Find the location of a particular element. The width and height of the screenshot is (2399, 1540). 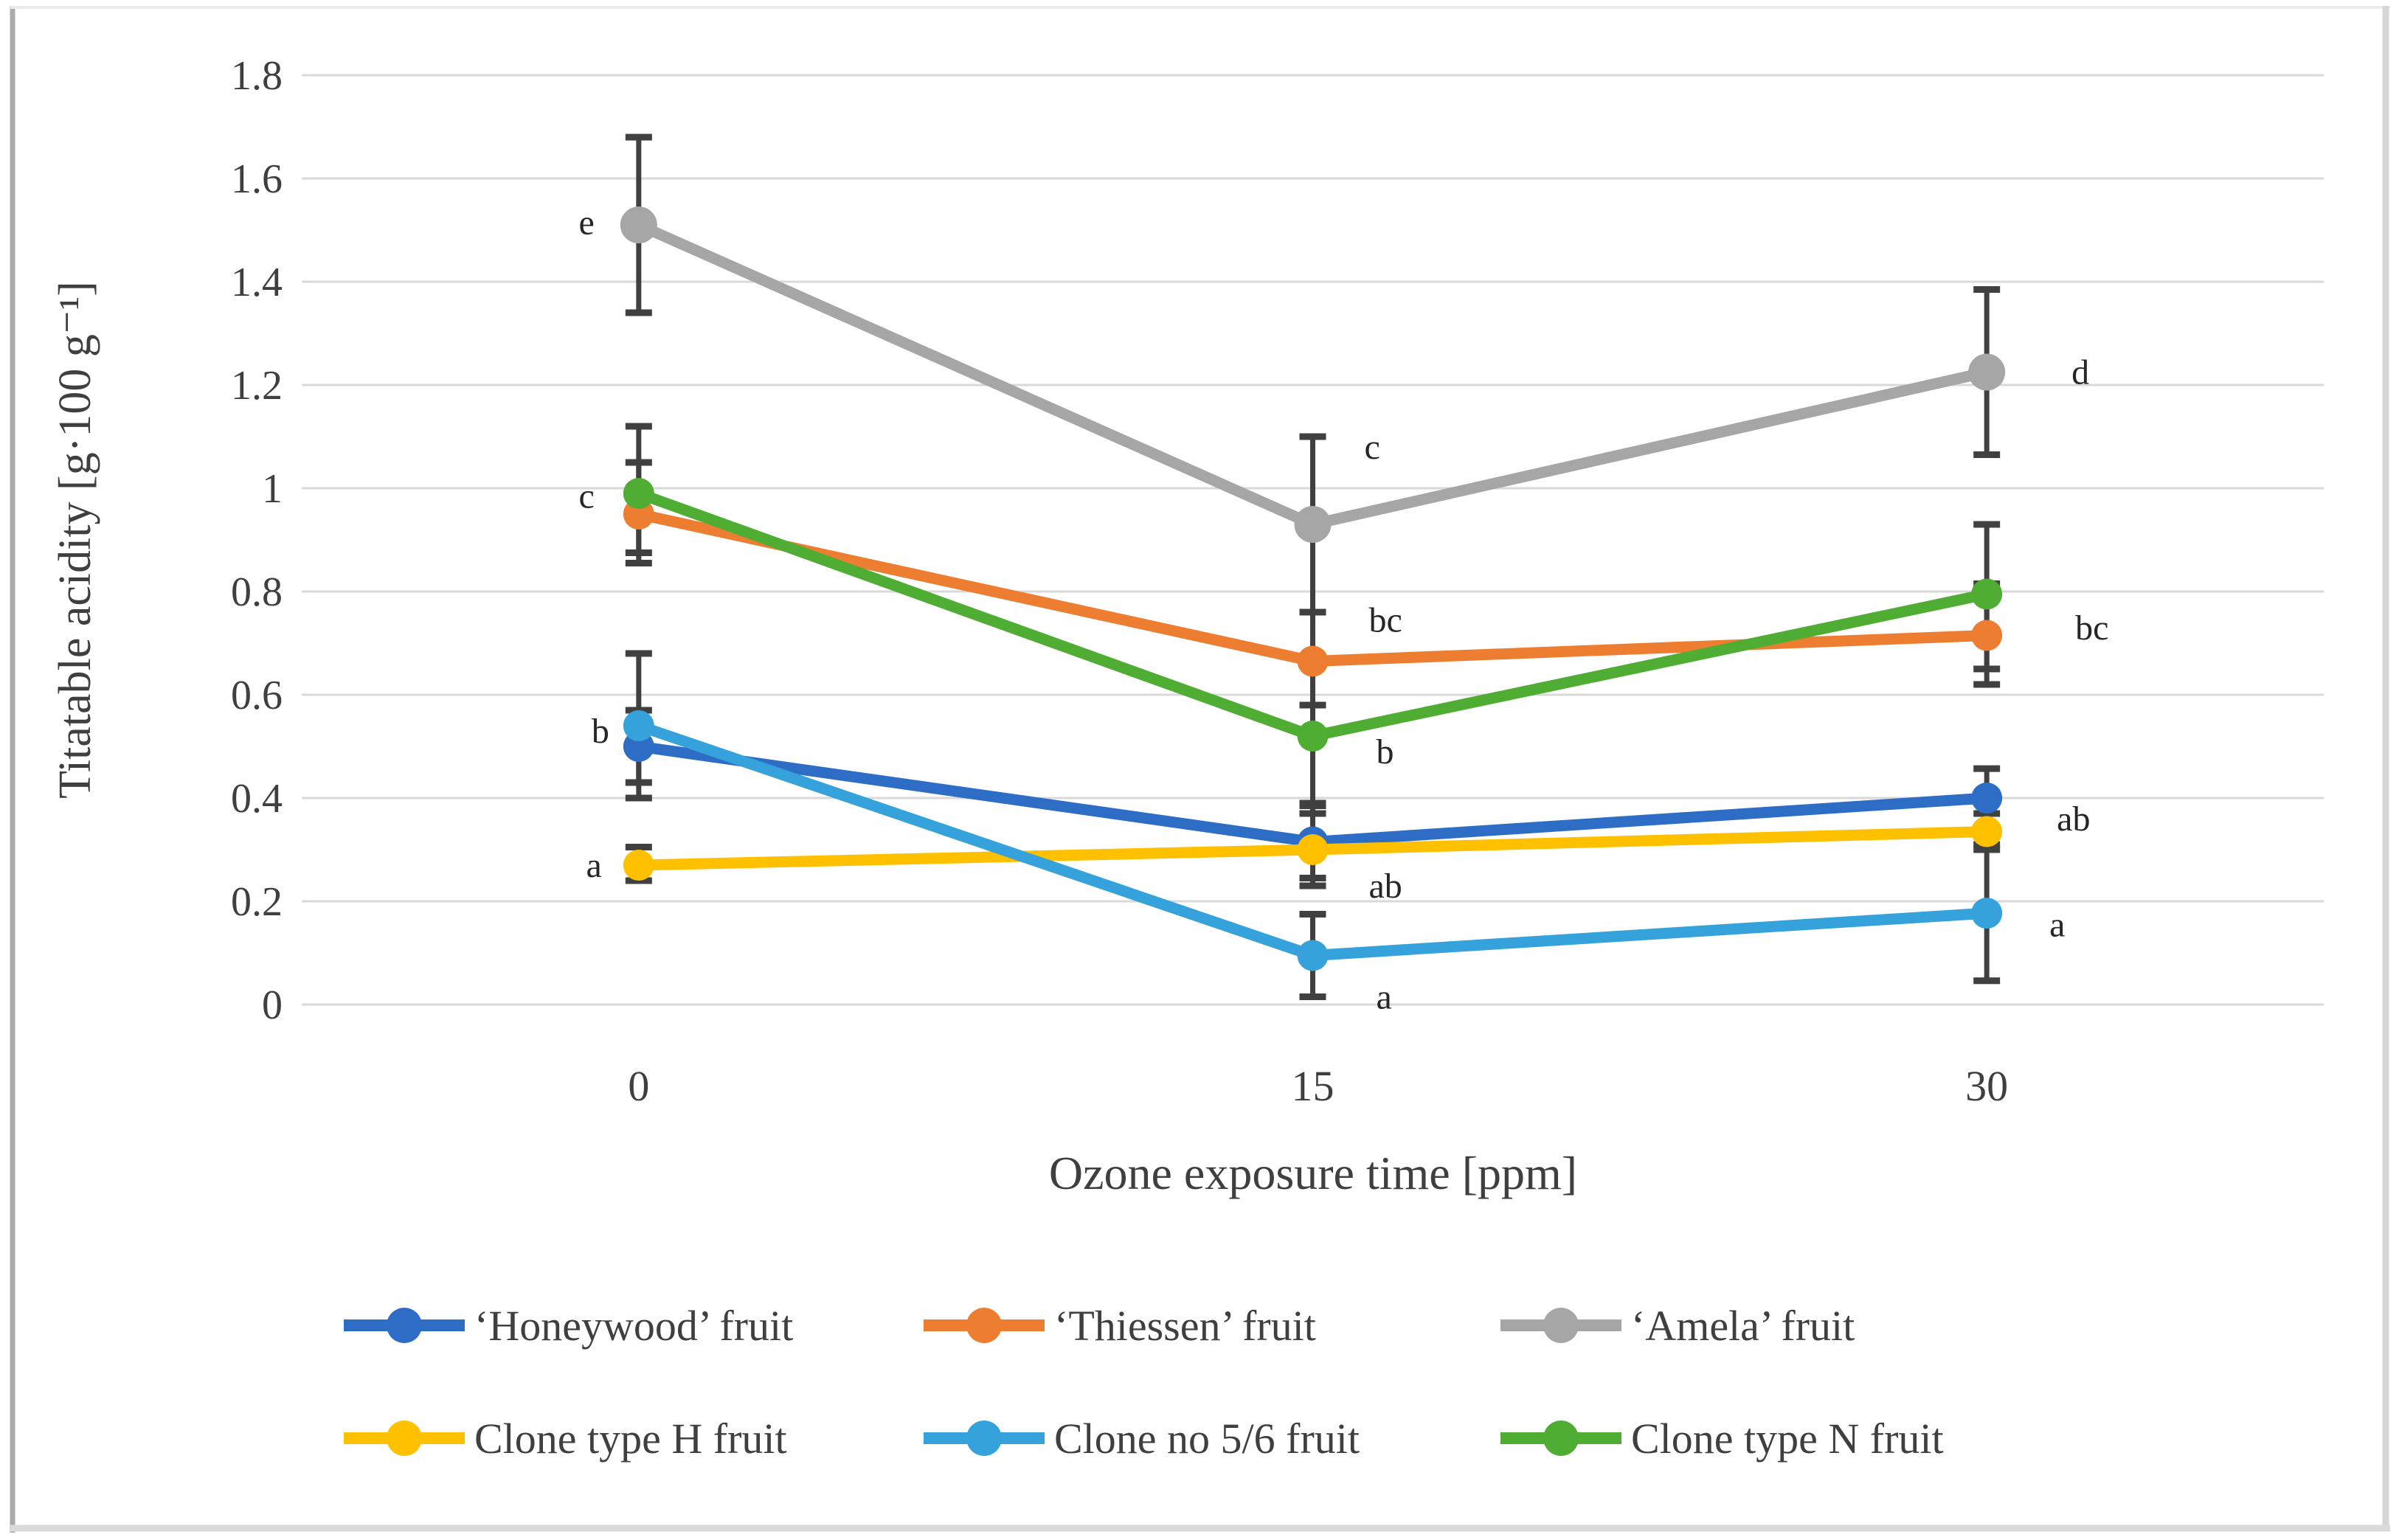

legend-item-label: ‘Thiessen’ fruit is located at coordinates (1185, 1326).